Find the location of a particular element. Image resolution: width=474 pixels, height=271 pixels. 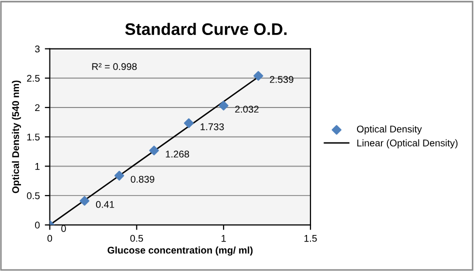

y-tick-label: 3 is located at coordinates (37, 49).